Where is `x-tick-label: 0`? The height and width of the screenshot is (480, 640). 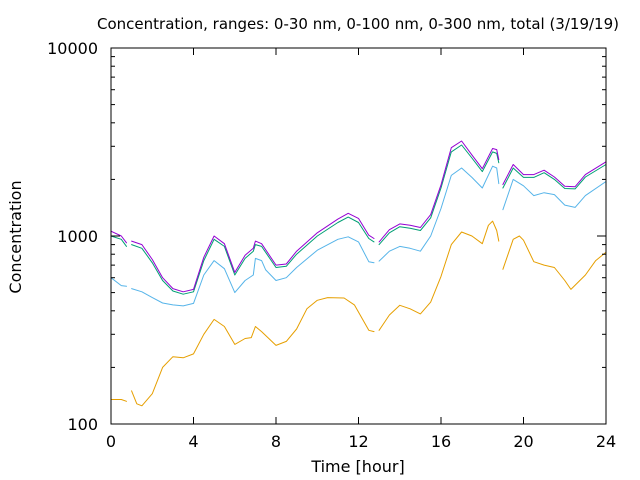 x-tick-label: 0 is located at coordinates (111, 441).